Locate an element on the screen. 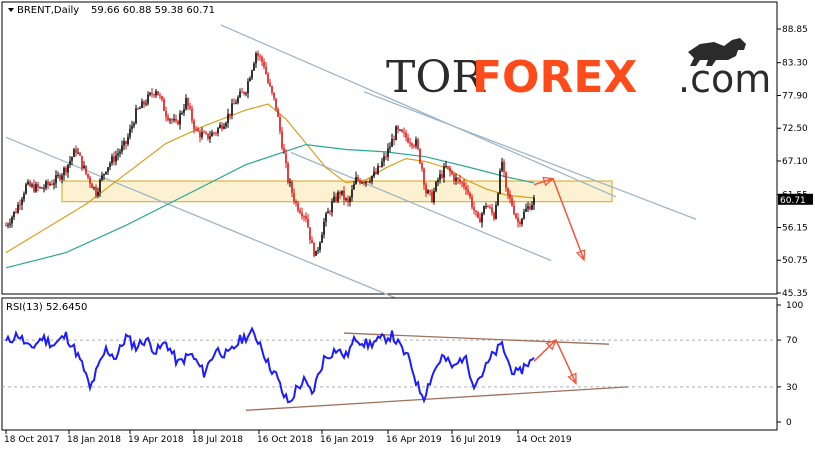 This screenshot has height=450, width=815. rsi-line is located at coordinates (270, 365).